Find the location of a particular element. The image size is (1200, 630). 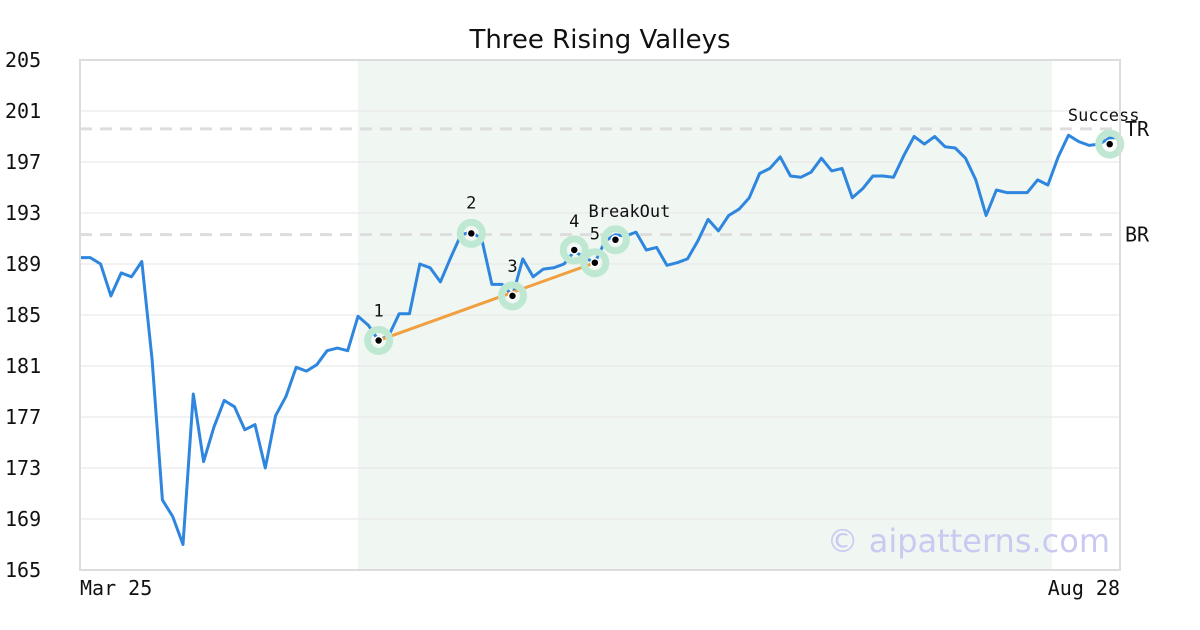

y-tick-label: 185 is located at coordinates (23, 315).